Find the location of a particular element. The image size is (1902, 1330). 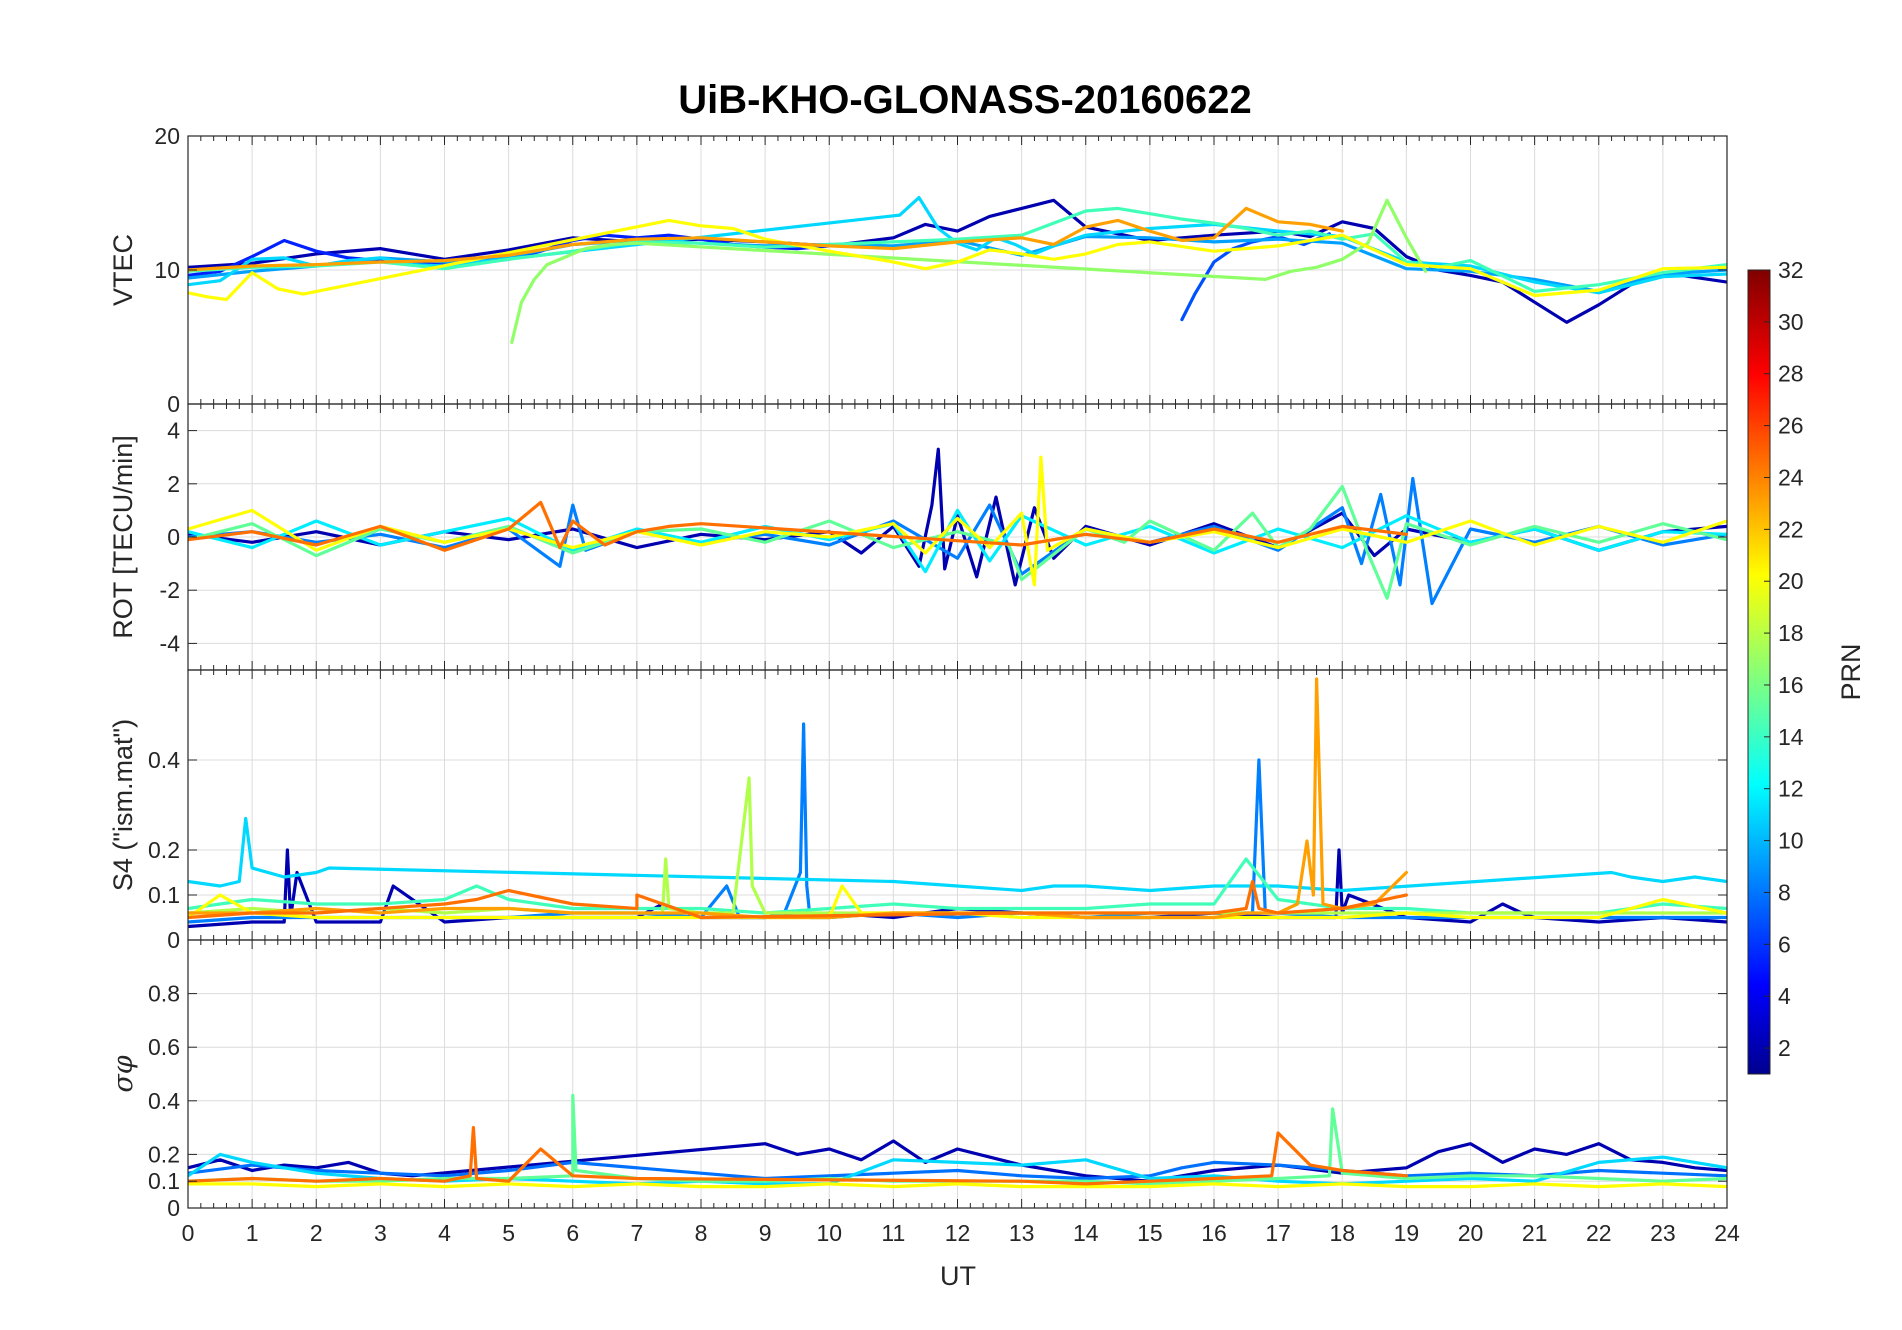

x-tick-label: 14 is located at coordinates (1086, 1233).